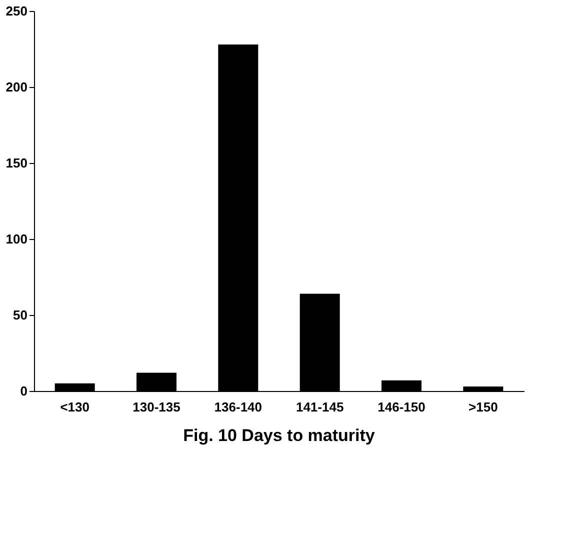 The image size is (584, 549). Describe the element at coordinates (17, 239) in the screenshot. I see `y-tick-label: 100` at that location.